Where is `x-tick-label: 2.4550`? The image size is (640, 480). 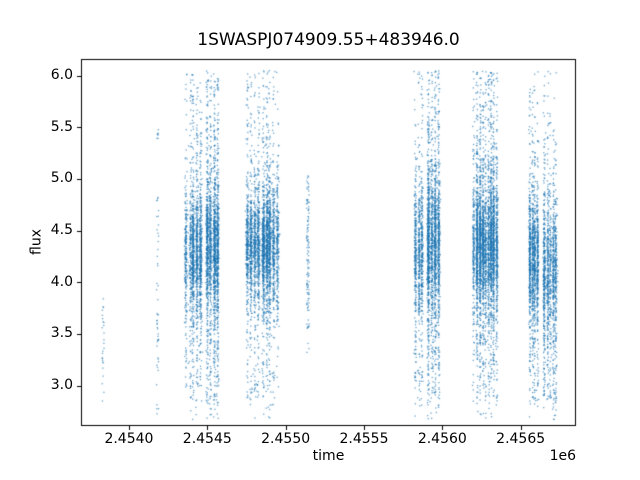
x-tick-label: 2.4550 is located at coordinates (286, 439).